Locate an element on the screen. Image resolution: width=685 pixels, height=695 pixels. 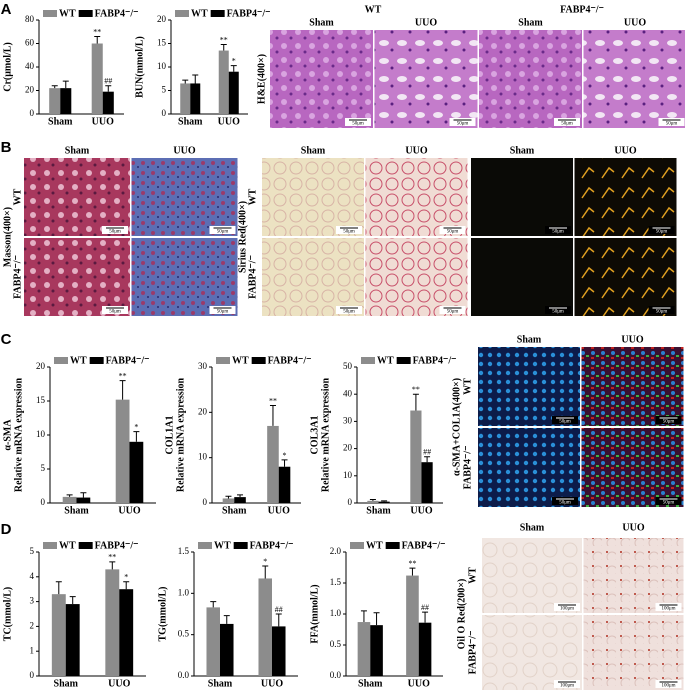
y-tick-label: 0 is located at coordinates (205, 502).